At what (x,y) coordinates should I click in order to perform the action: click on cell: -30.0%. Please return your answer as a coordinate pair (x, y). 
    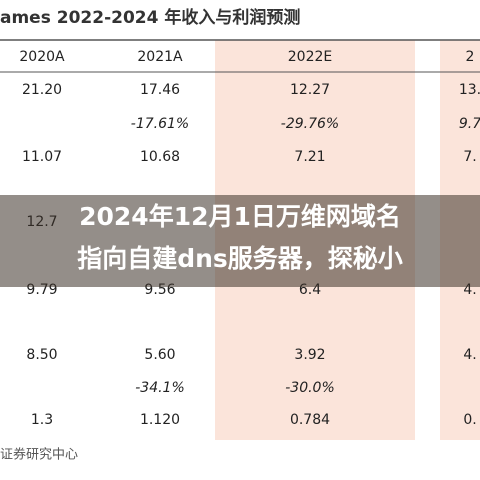
    Looking at the image, I should click on (310, 388).